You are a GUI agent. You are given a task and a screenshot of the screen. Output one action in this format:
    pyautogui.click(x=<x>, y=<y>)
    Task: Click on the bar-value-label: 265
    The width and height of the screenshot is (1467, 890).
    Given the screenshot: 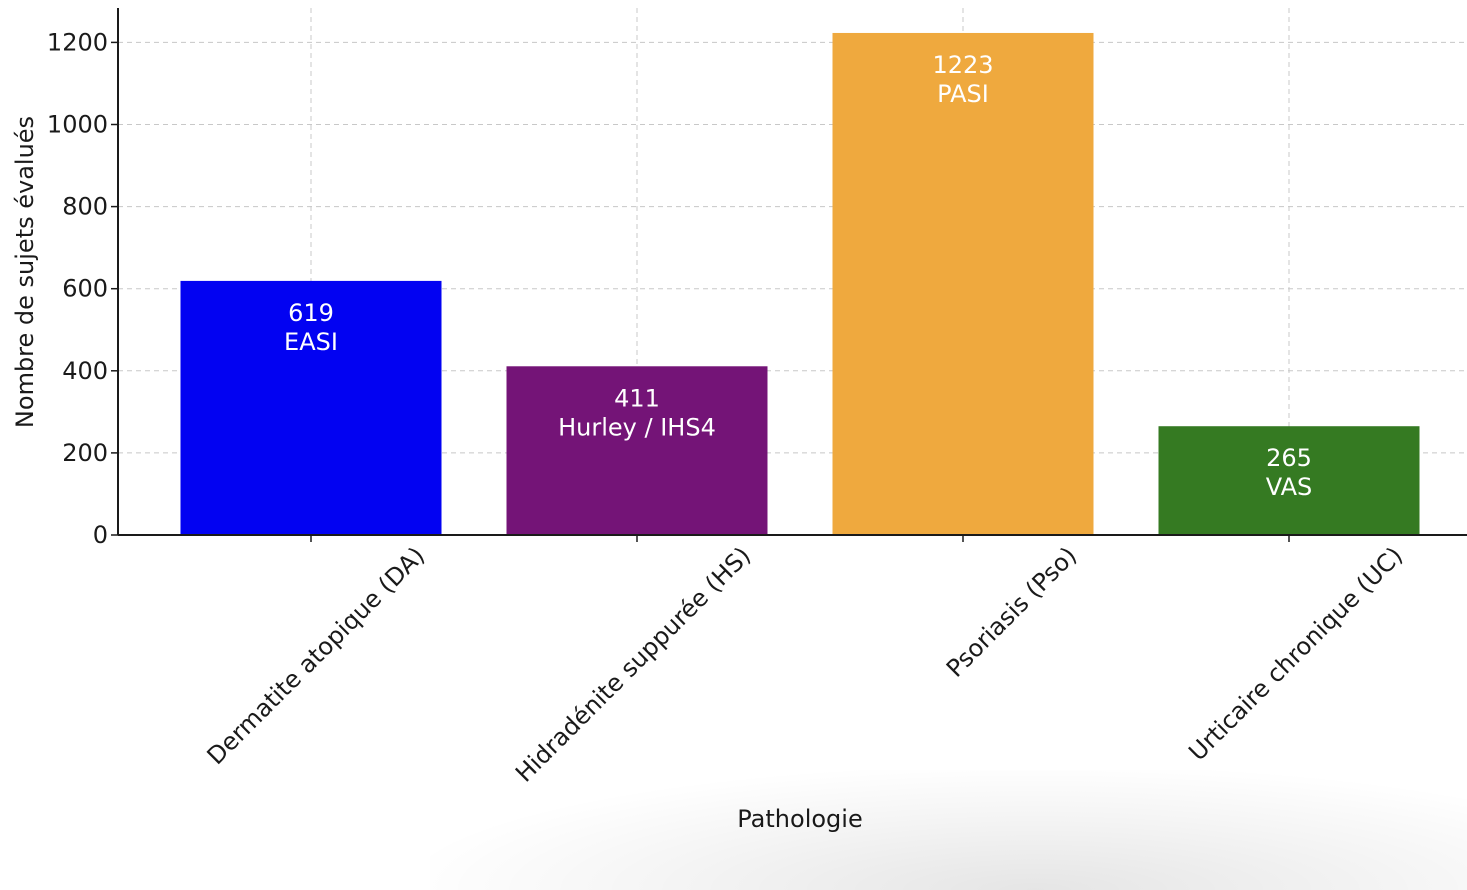 What is the action you would take?
    pyautogui.click(x=1289, y=458)
    